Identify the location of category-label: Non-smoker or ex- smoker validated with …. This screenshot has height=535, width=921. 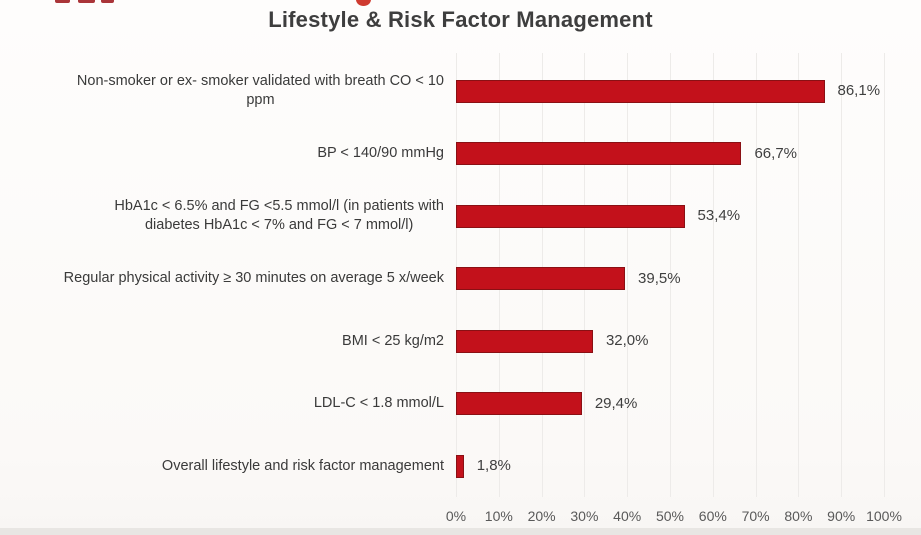
(224, 91).